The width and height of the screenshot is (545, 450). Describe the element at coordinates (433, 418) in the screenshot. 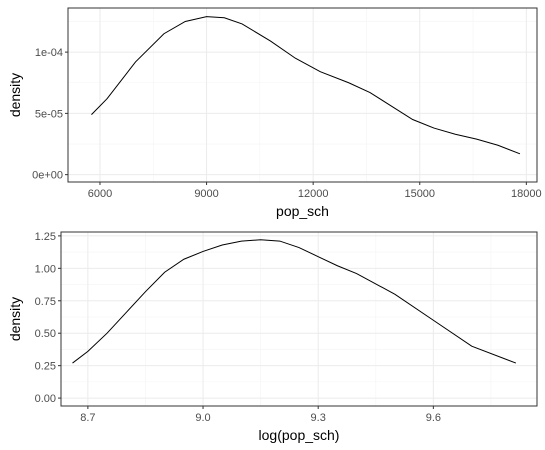

I see `bottom-x-tick-label: 9.6` at that location.